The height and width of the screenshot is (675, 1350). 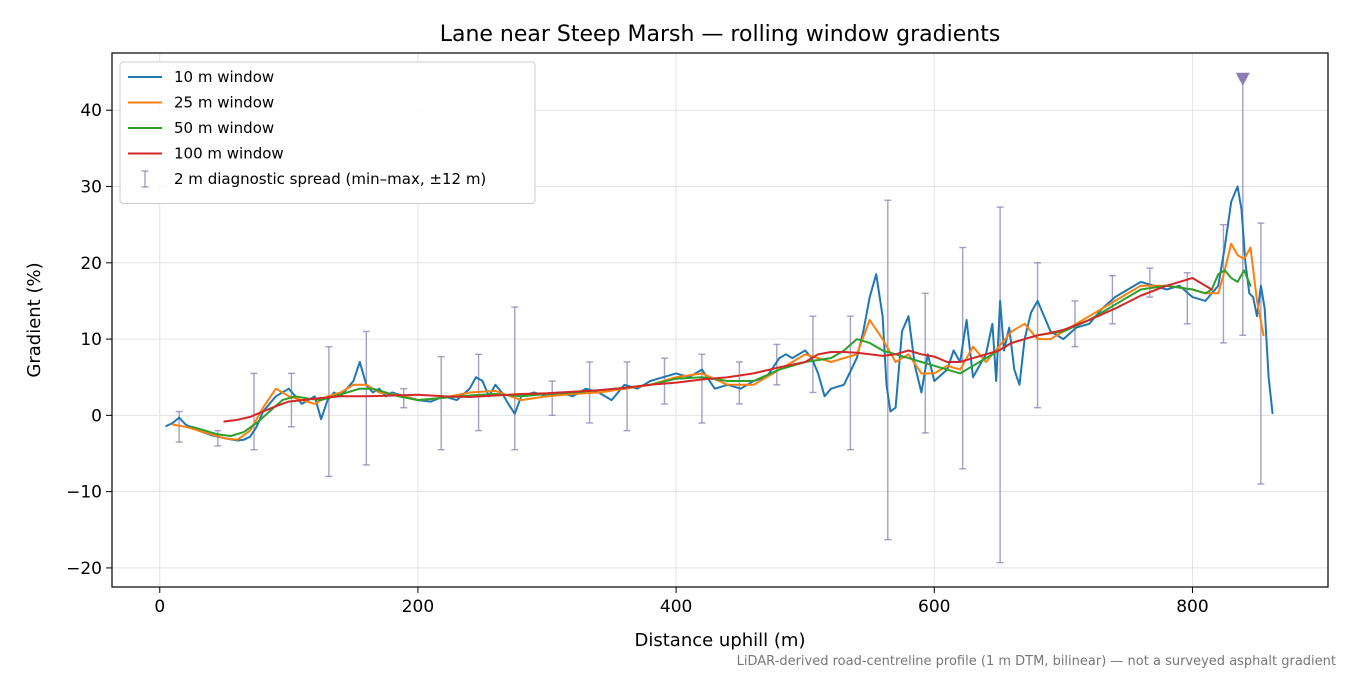 I want to click on legend-entry: 2 m diagnostic spread (min–max, ±12 m), so click(x=313, y=179).